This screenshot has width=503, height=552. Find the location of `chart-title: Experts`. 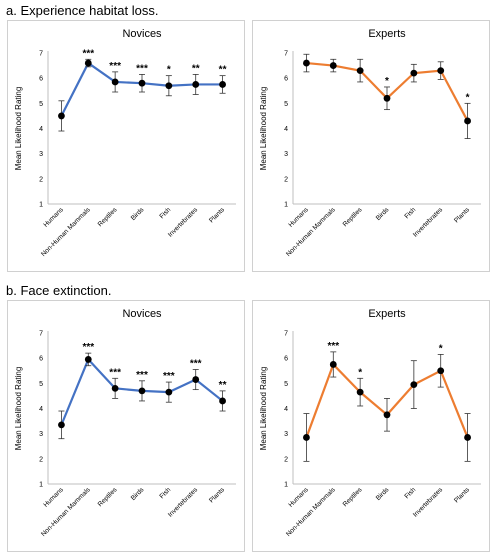

chart-title: Experts is located at coordinates (387, 314).